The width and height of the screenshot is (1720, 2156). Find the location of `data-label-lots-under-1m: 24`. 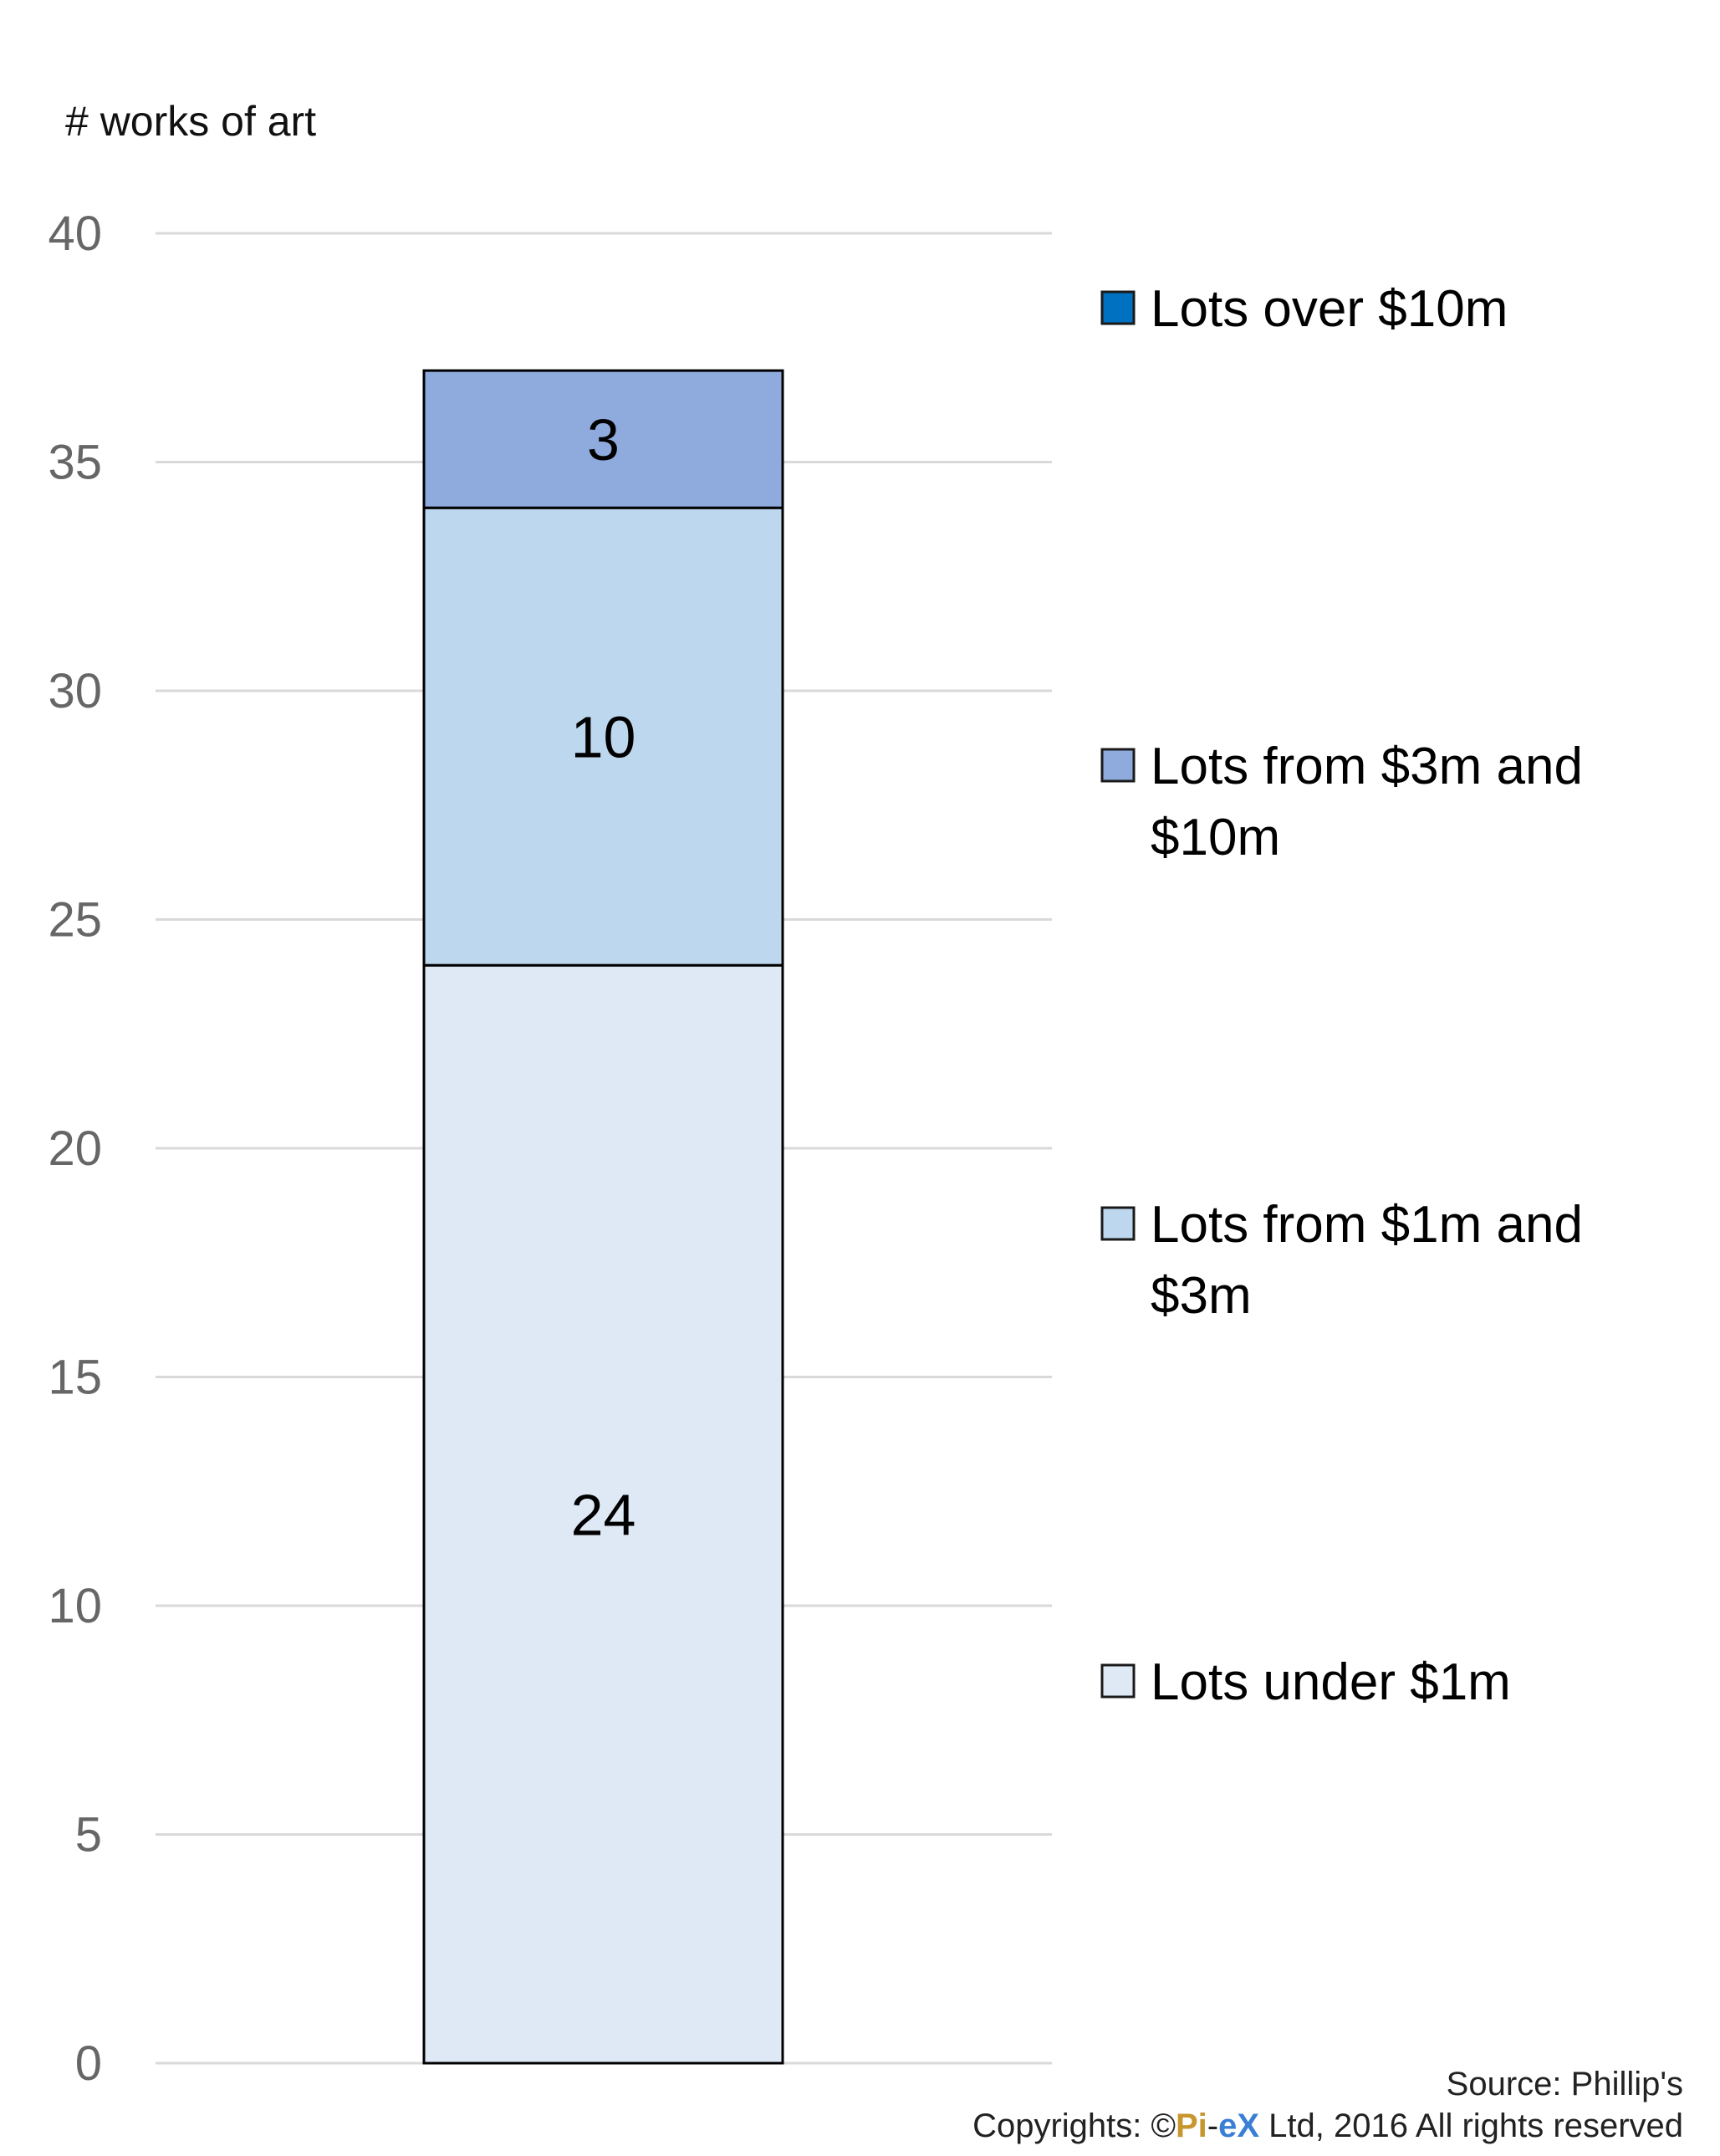

data-label-lots-under-1m: 24 is located at coordinates (603, 1515).